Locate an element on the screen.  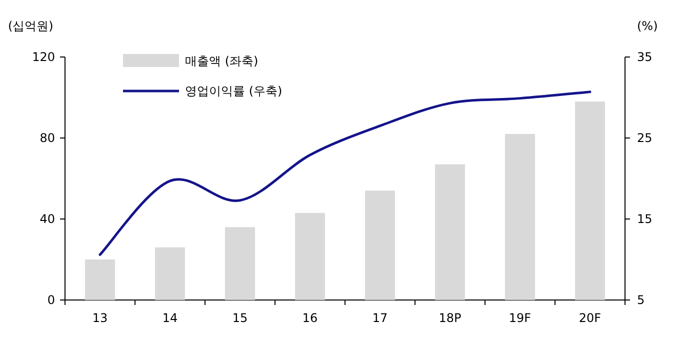
x-tick-label: 15 is located at coordinates (240, 318).